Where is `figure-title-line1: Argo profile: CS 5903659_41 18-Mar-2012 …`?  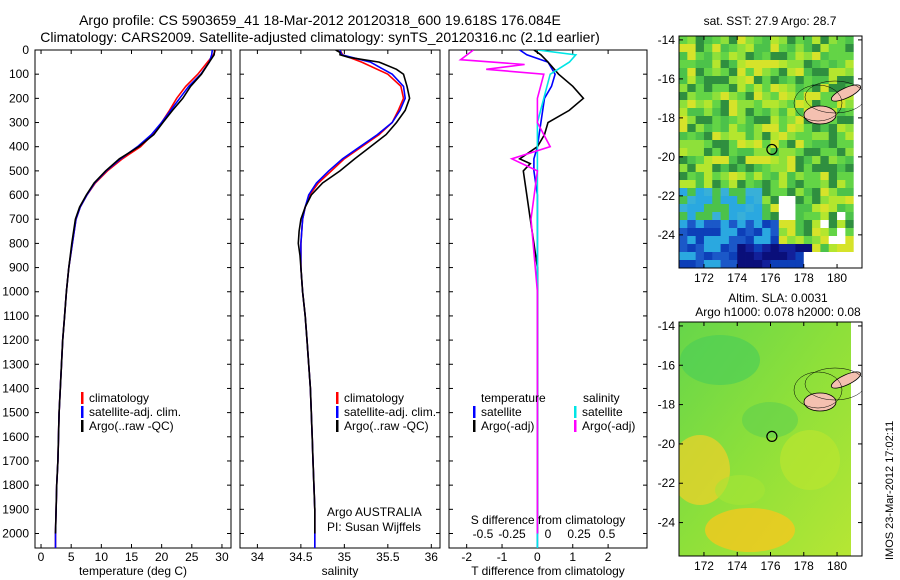 figure-title-line1: Argo profile: CS 5903659_41 18-Mar-2012 … is located at coordinates (320, 20).